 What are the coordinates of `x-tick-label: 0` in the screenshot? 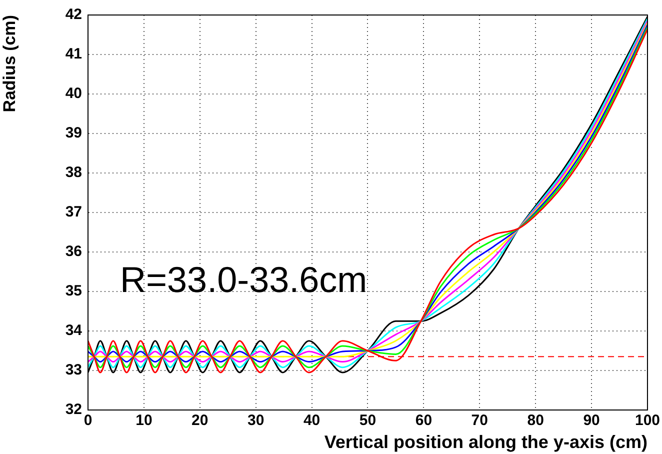 It's located at (88, 421).